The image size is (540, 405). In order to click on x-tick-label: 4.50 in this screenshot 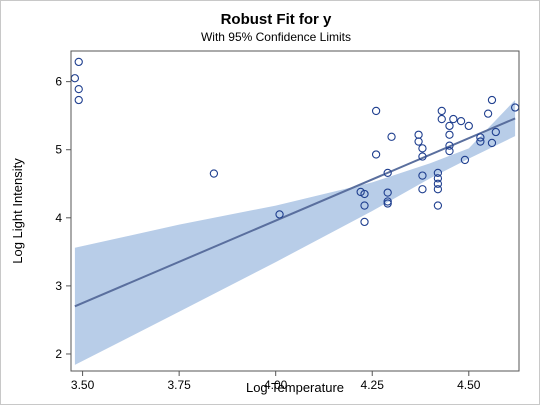, I will do `click(469, 385)`.